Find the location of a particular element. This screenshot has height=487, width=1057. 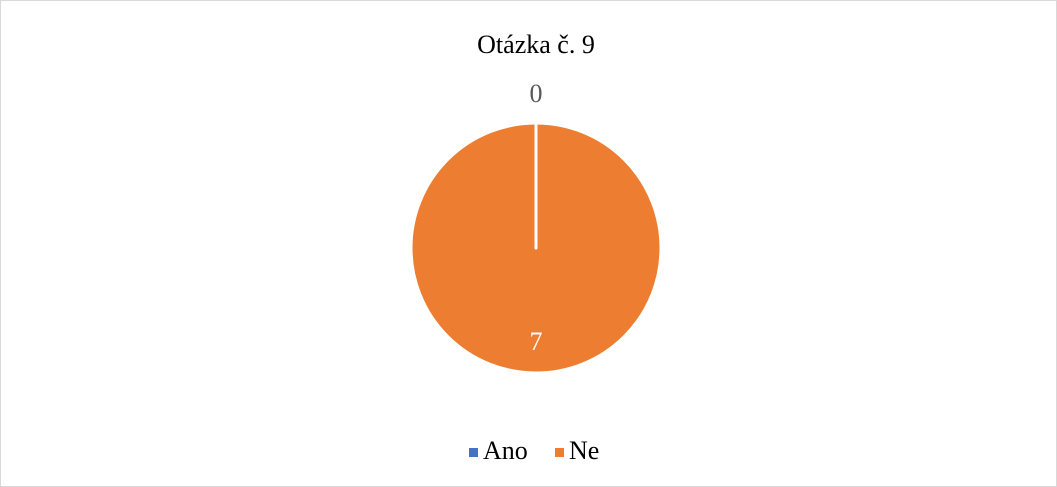

data-label: 7 is located at coordinates (536, 341).